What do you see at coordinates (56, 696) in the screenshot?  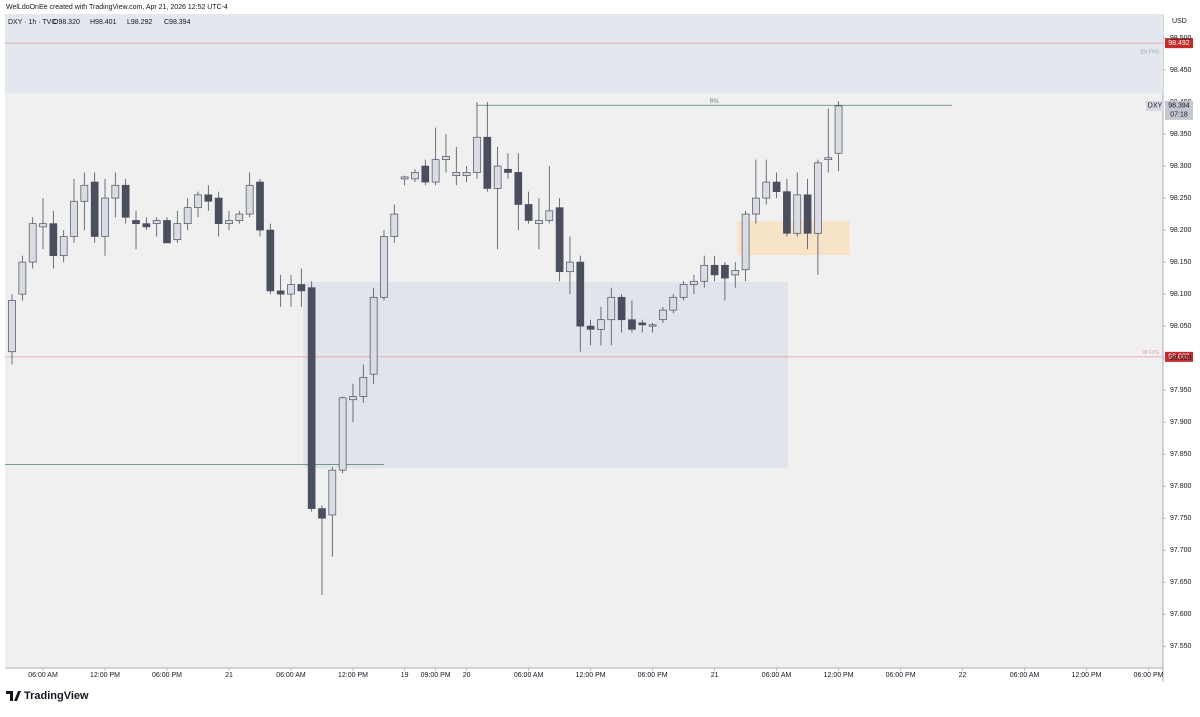 I see `brand-name: TradingView` at bounding box center [56, 696].